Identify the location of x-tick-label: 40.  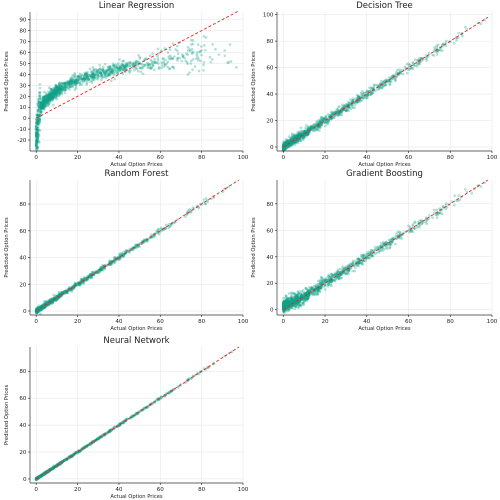
(367, 158).